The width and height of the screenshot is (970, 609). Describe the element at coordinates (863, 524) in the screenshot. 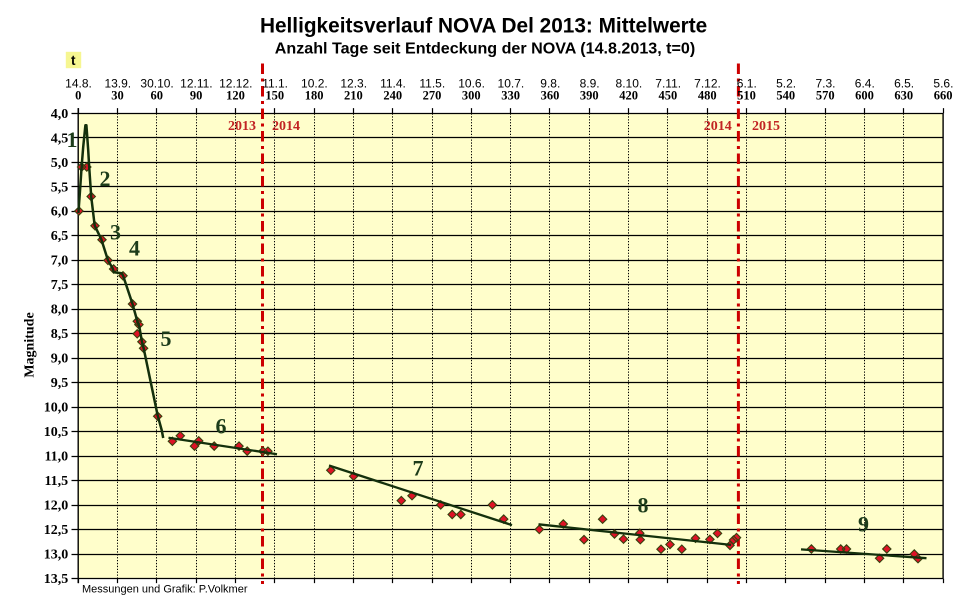

I see `svg-text: 9` at that location.